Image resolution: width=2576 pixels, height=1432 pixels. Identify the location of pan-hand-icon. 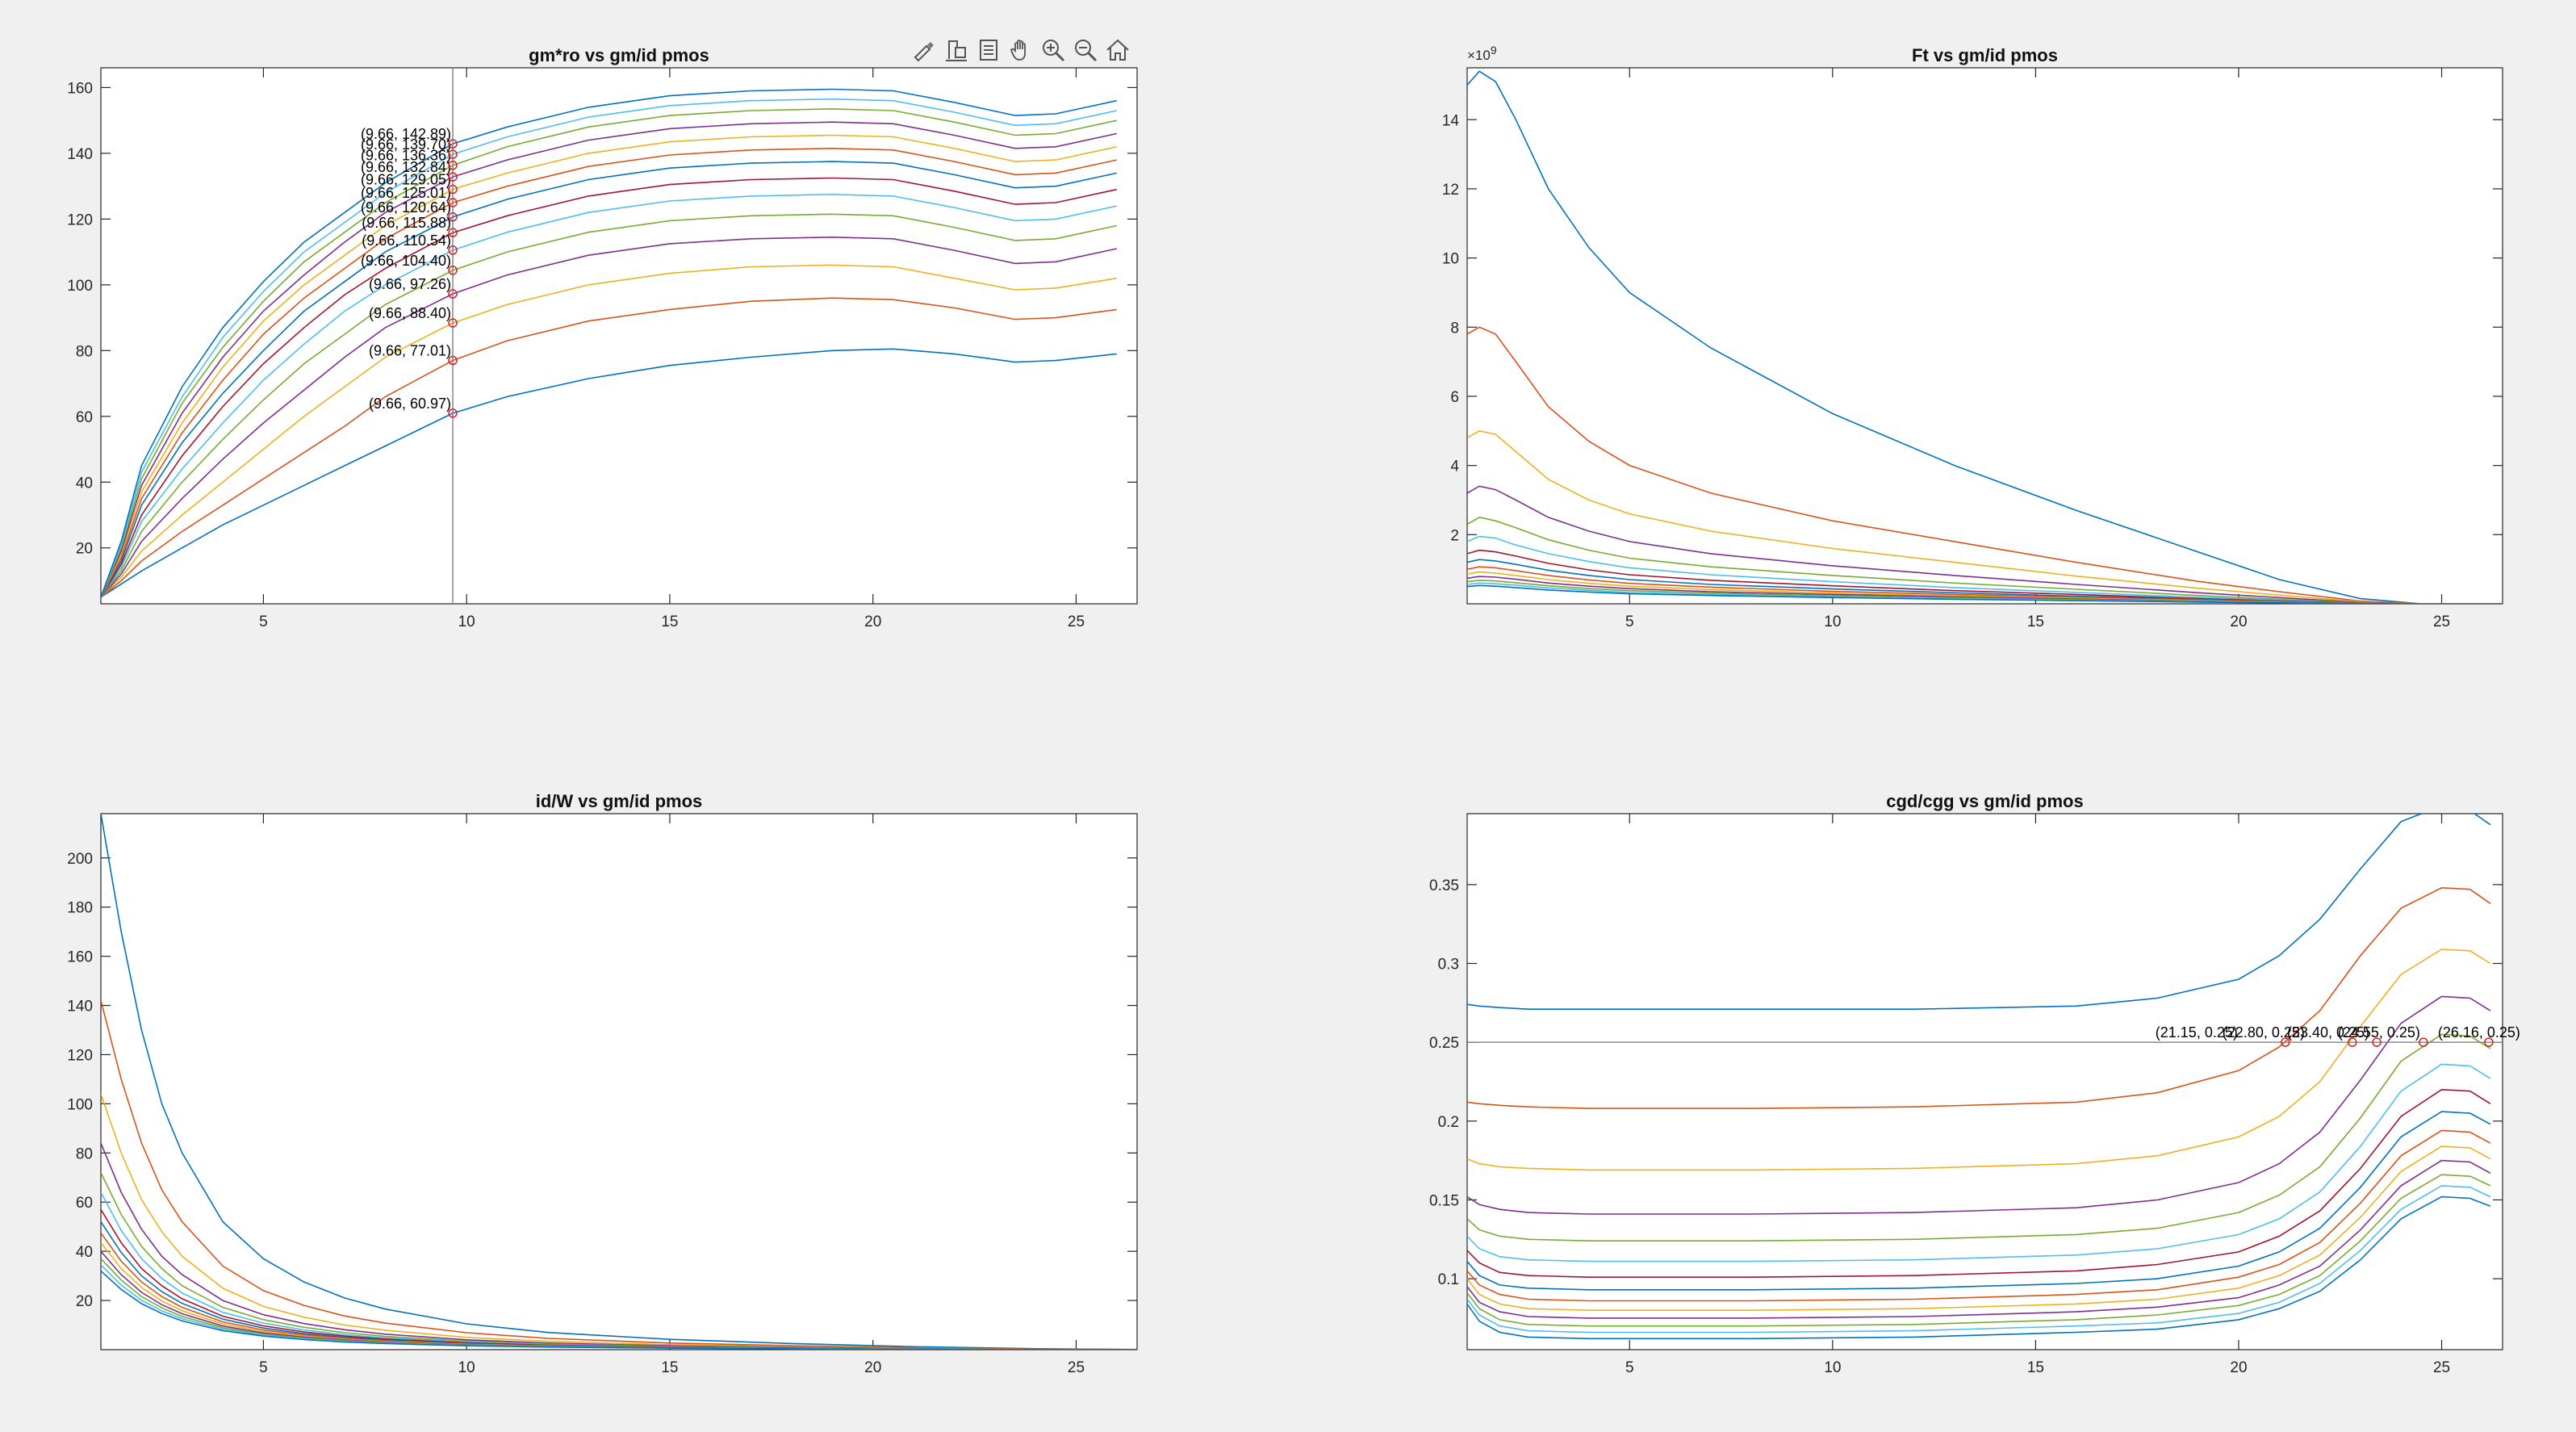
(1021, 50).